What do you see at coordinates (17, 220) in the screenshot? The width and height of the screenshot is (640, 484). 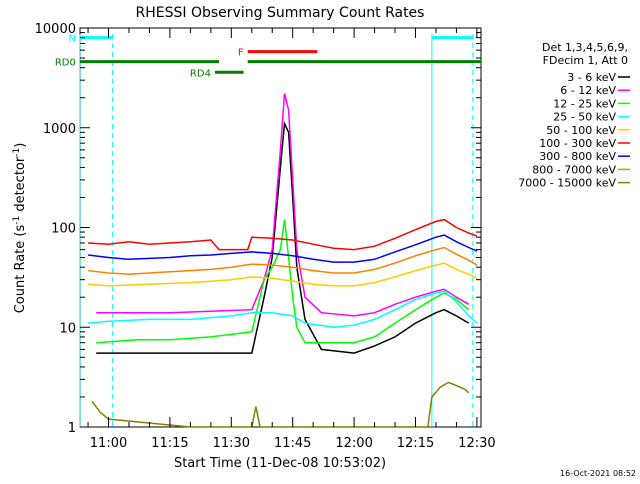 I see `y-axis-label-sup: -1` at bounding box center [17, 220].